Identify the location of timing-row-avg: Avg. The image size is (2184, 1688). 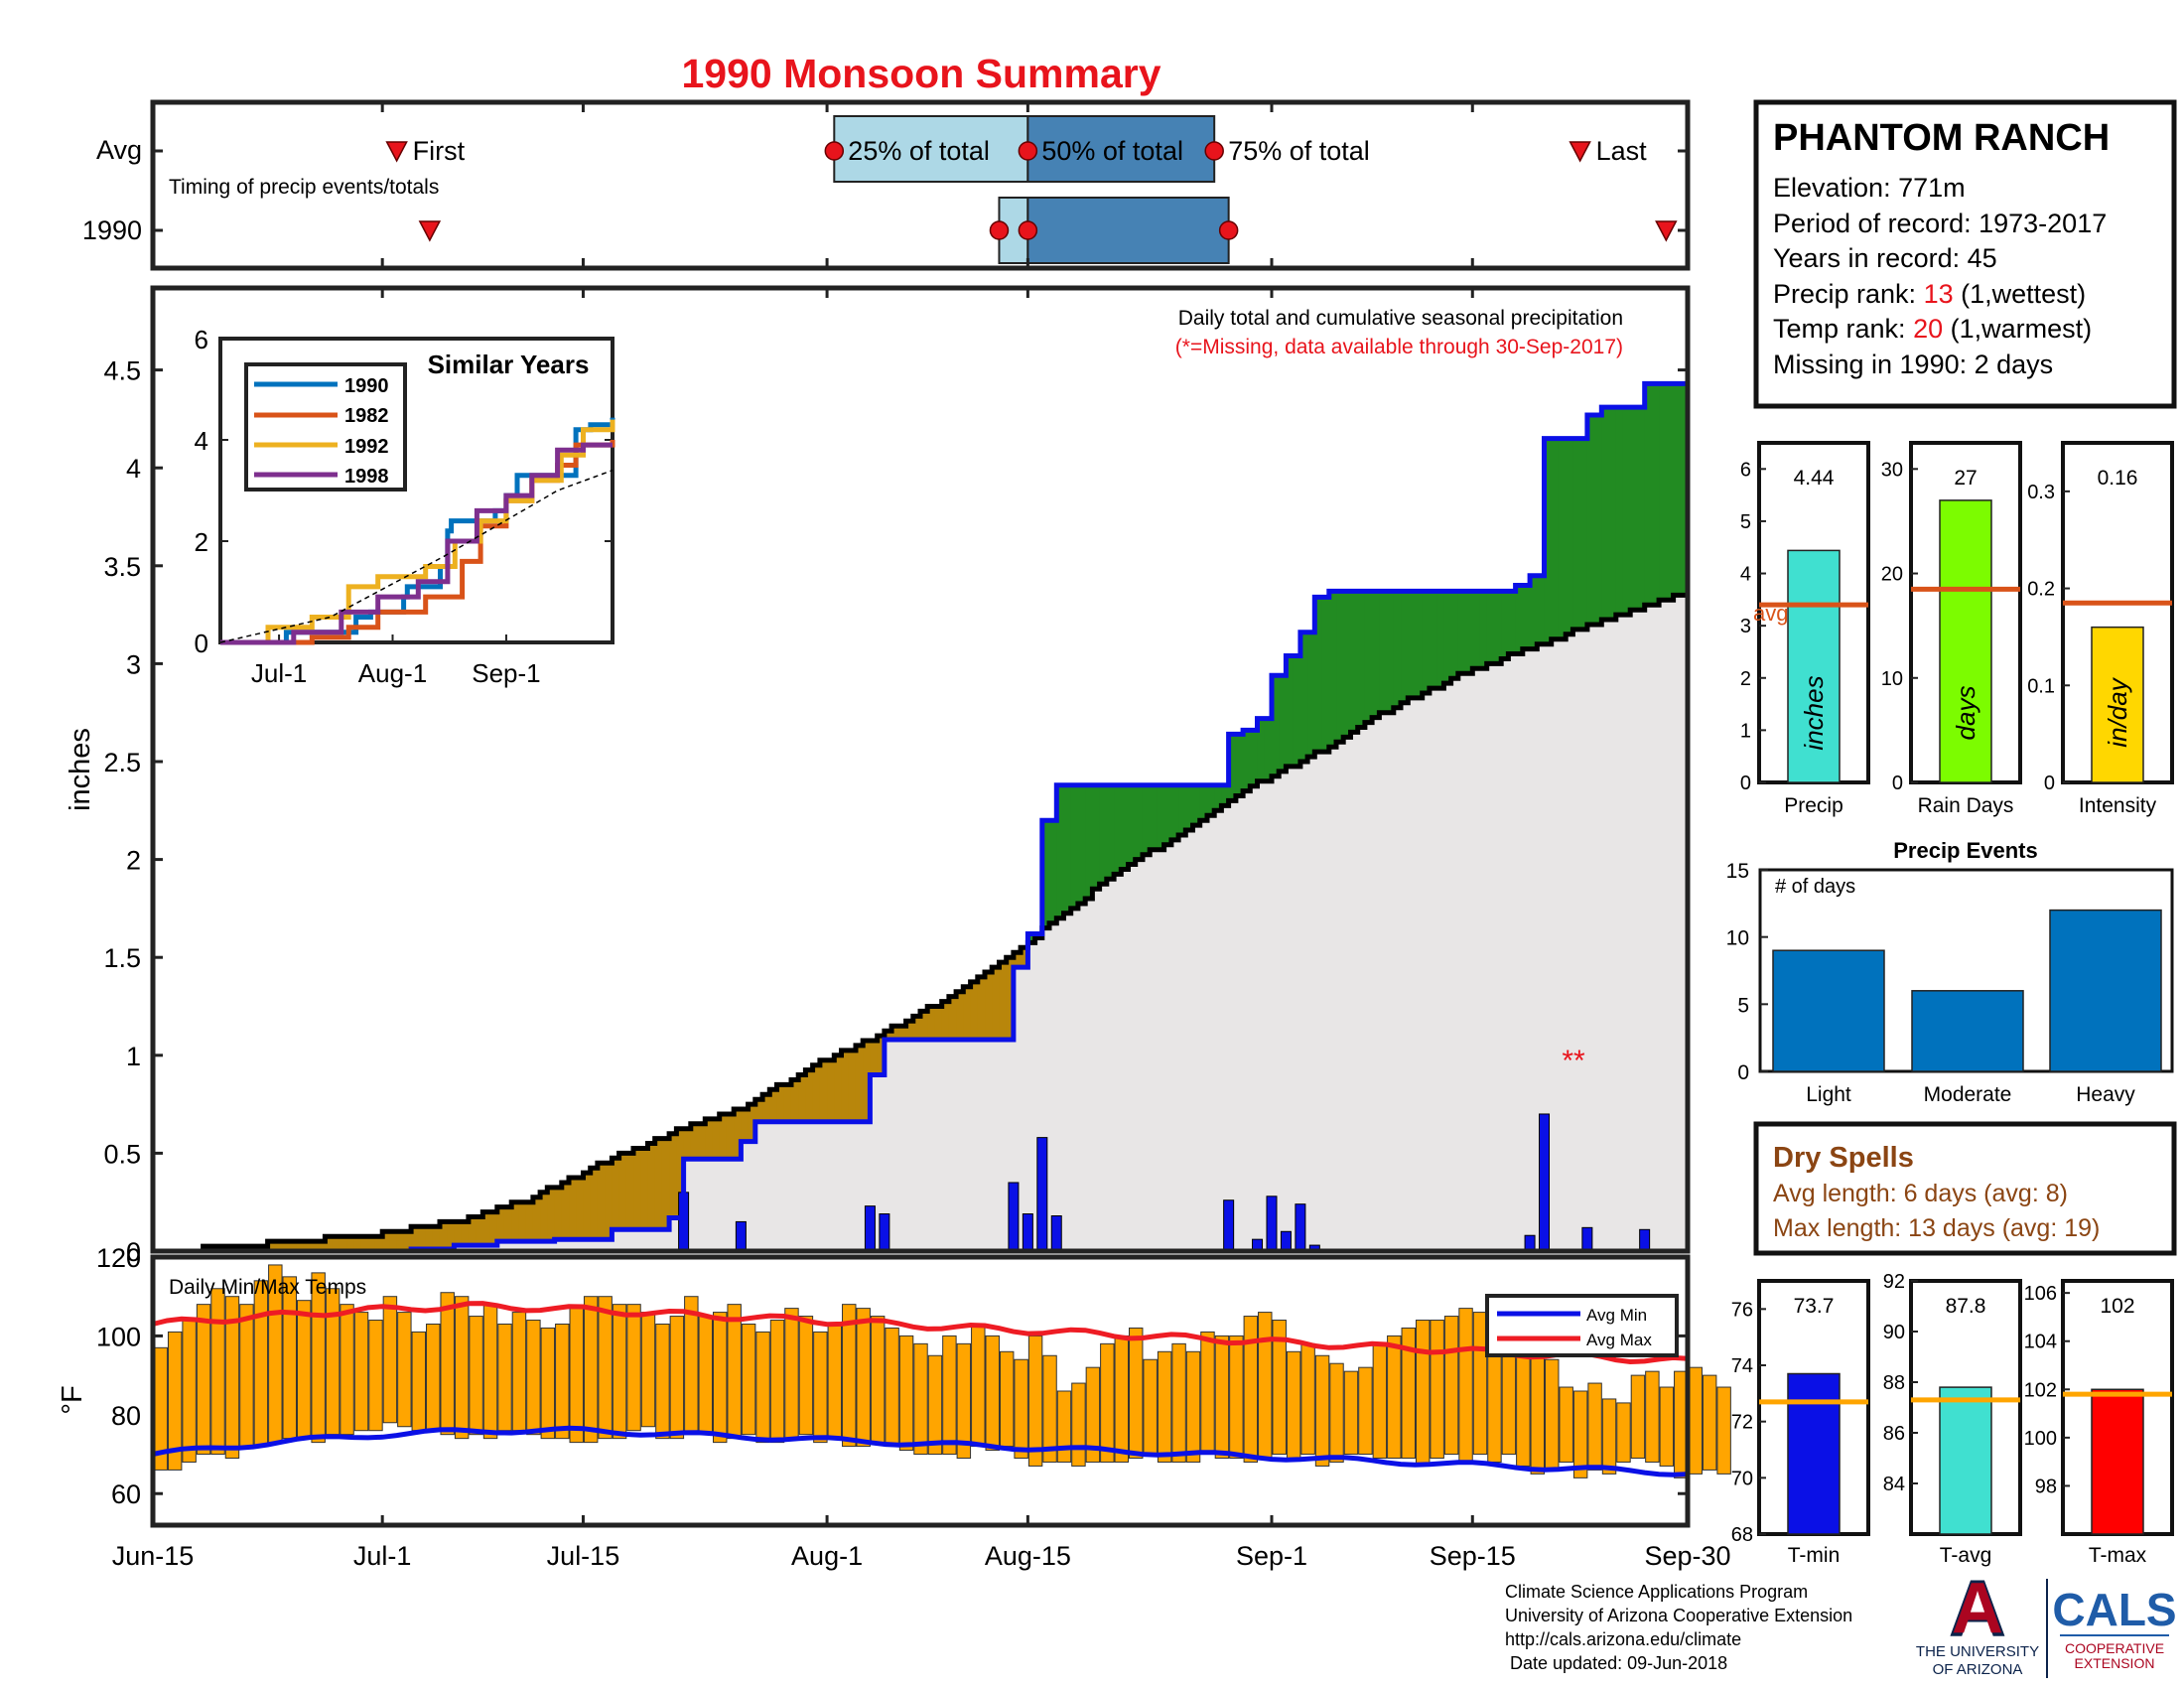
(119, 150).